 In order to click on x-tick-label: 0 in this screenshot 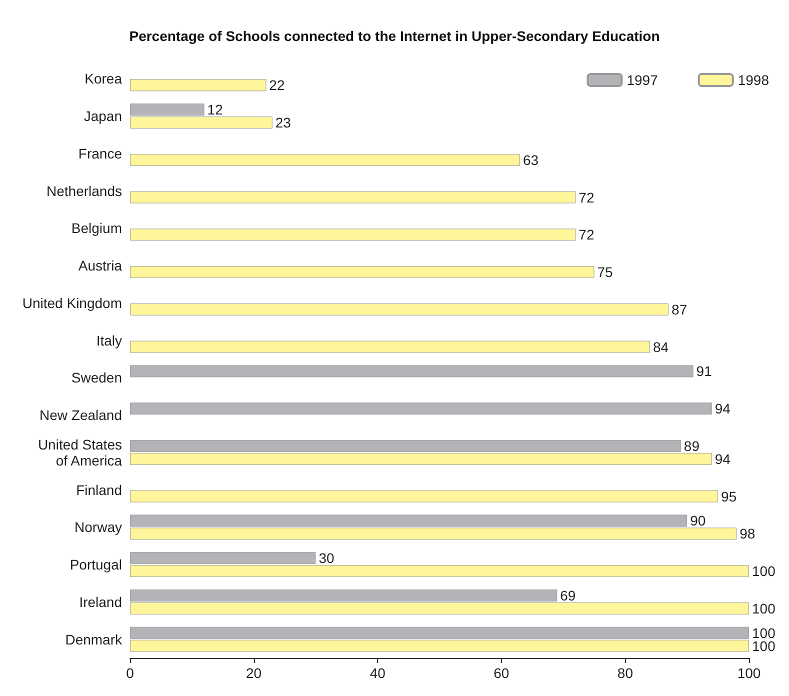, I will do `click(130, 673)`.